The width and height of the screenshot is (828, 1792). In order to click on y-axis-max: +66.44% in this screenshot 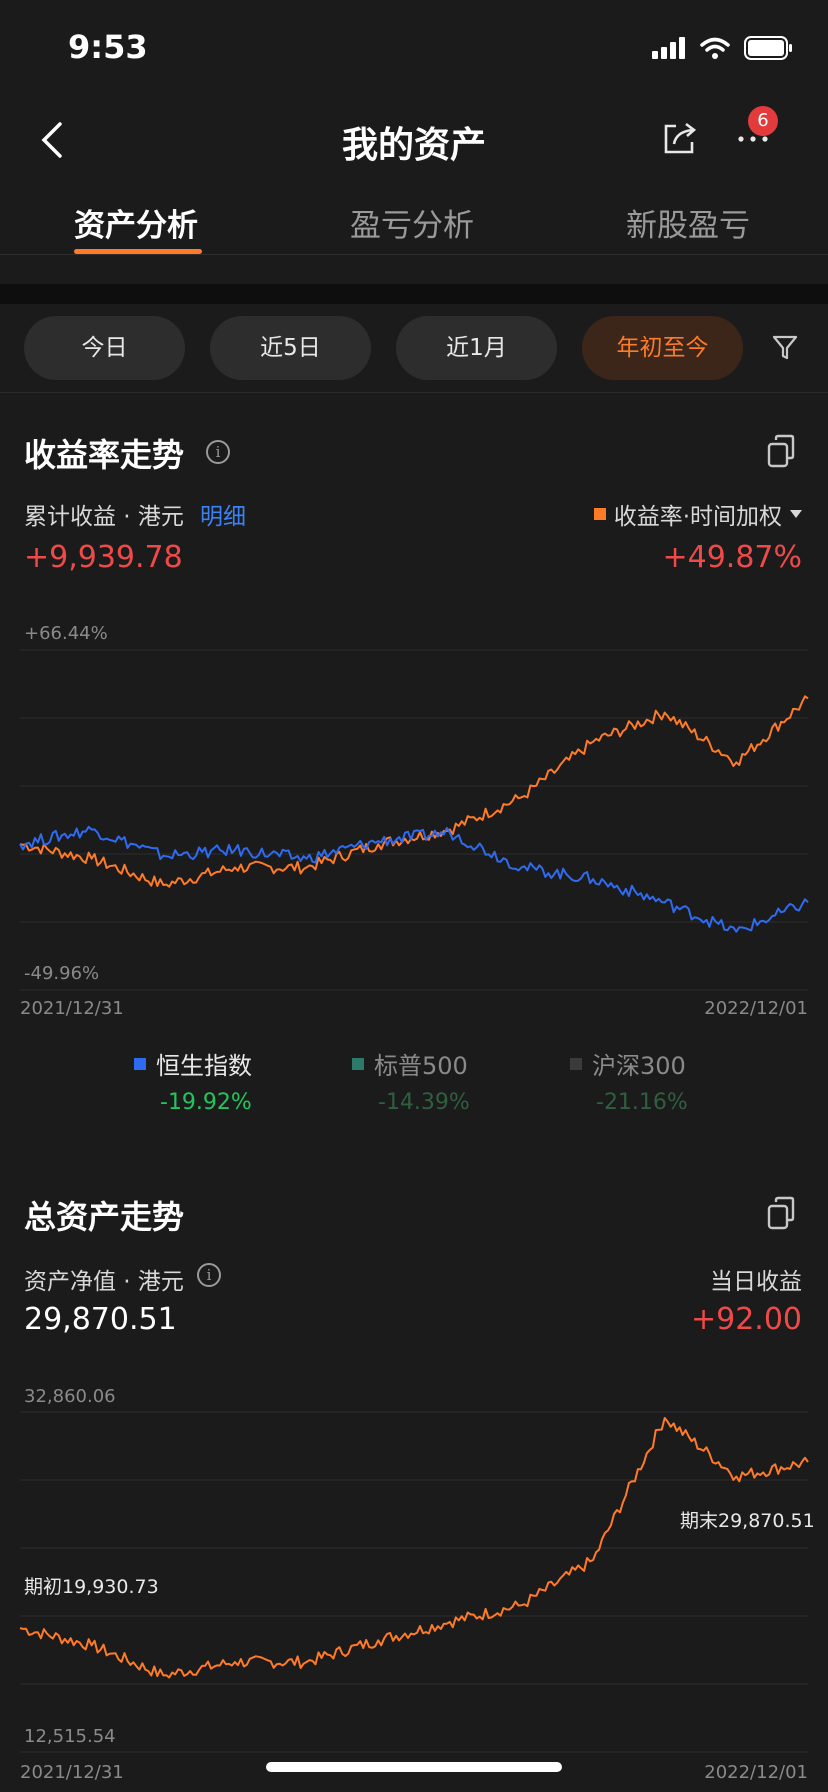, I will do `click(66, 633)`.